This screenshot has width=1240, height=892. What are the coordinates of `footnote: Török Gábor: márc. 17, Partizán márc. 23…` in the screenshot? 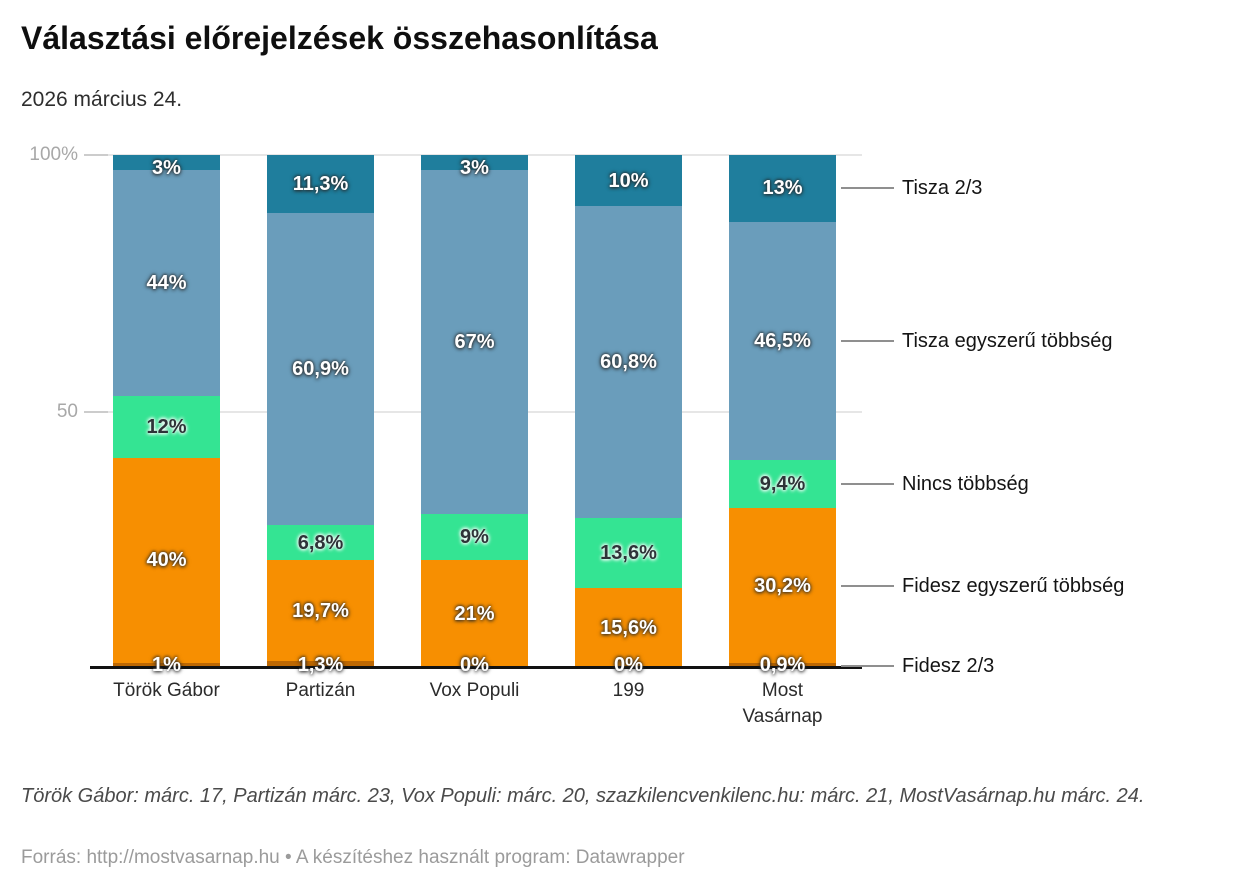 It's located at (583, 796).